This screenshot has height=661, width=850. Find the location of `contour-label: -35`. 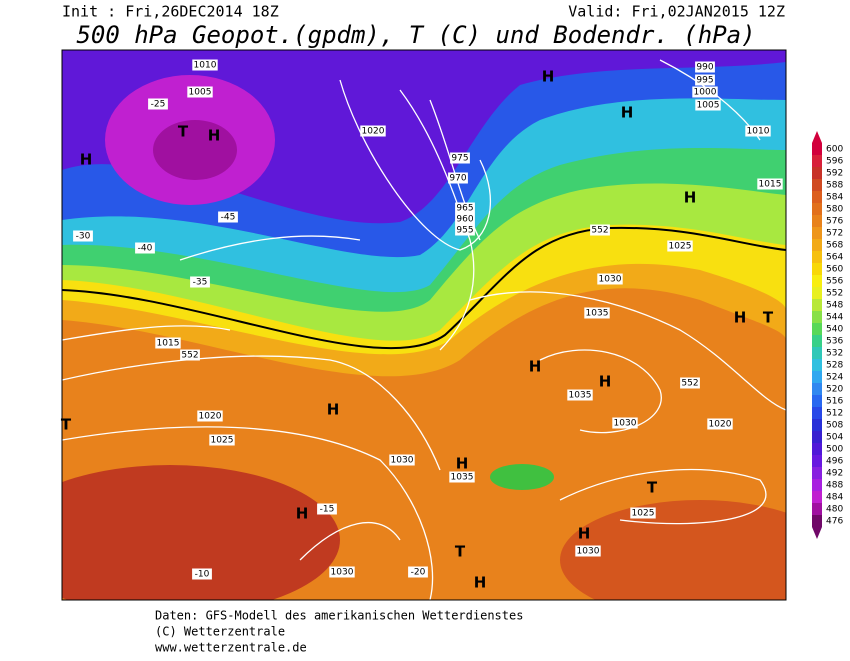

contour-label: -35 is located at coordinates (200, 283).